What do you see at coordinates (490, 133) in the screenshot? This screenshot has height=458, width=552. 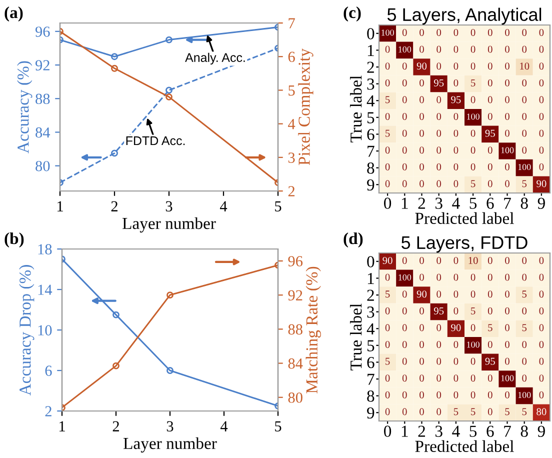 I see `data-label: 95` at bounding box center [490, 133].